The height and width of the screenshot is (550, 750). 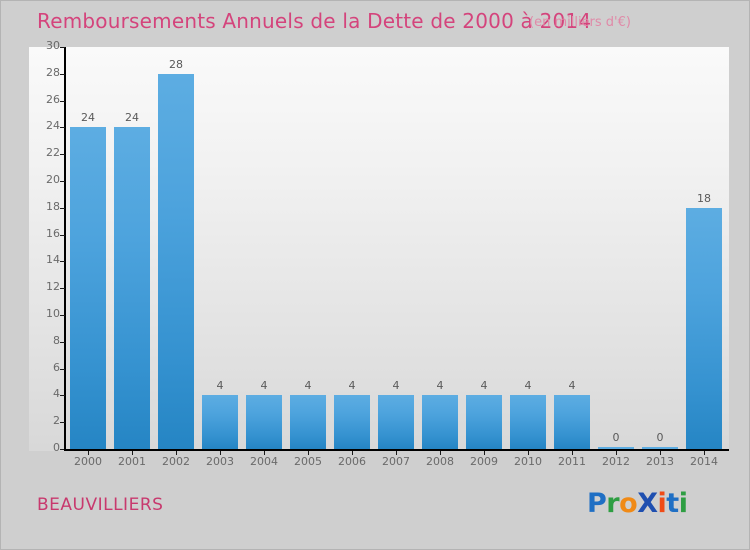 I want to click on y-tick-label: 30, so click(x=53, y=45).